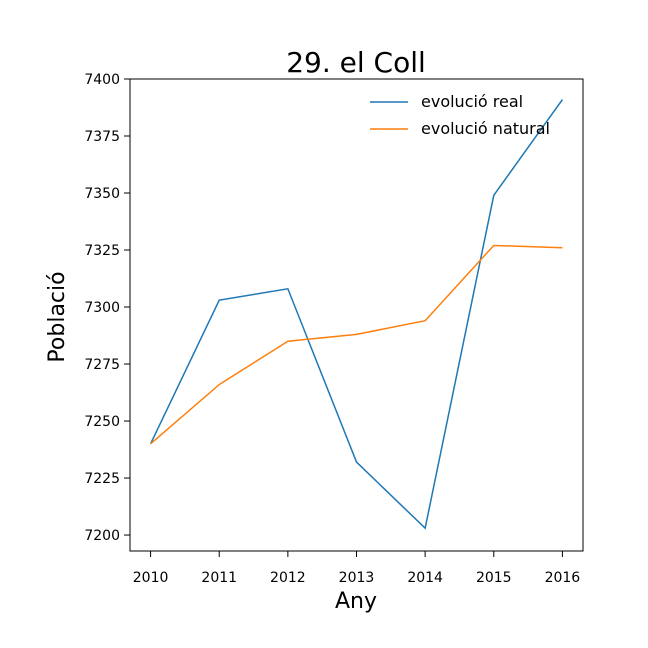  What do you see at coordinates (102, 365) in the screenshot?
I see `y-tick-label: 7275` at bounding box center [102, 365].